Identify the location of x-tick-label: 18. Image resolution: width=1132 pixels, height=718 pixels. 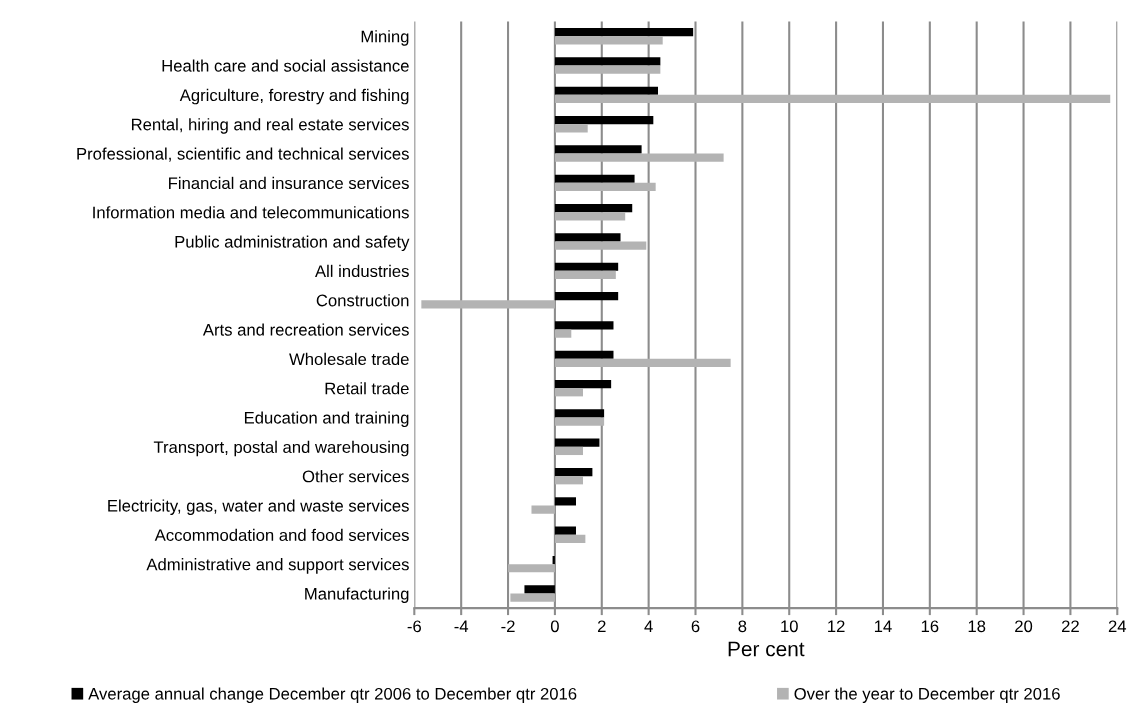
(977, 626).